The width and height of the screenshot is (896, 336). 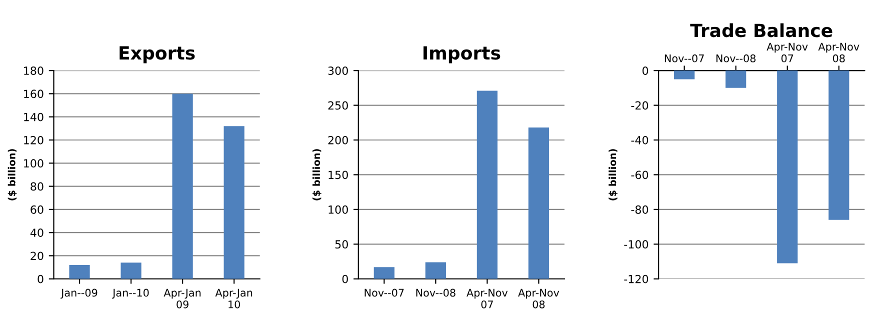 What do you see at coordinates (341, 244) in the screenshot?
I see `y-tick-label: 50` at bounding box center [341, 244].